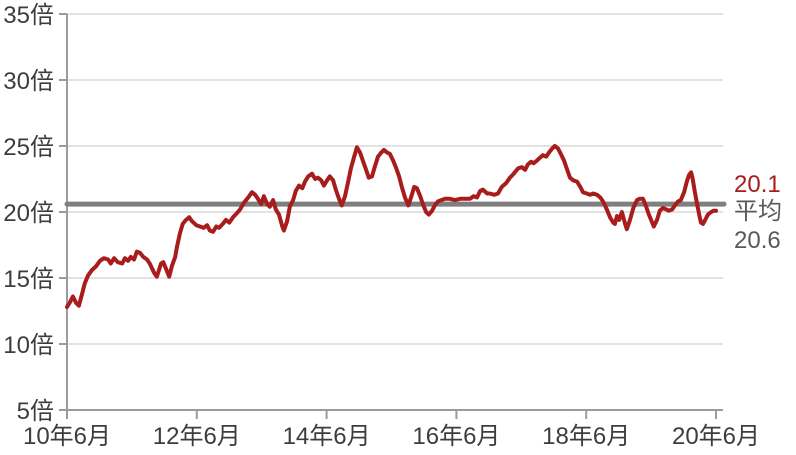 The image size is (796, 455). Describe the element at coordinates (586, 436) in the screenshot. I see `x-tick-label: 18年6月` at that location.